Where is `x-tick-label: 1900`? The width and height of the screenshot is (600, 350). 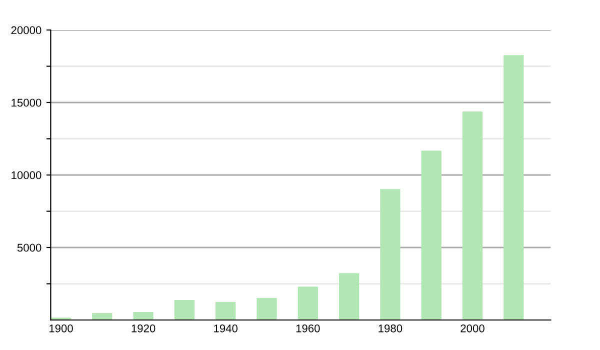
x-tick-label: 1900 is located at coordinates (61, 328).